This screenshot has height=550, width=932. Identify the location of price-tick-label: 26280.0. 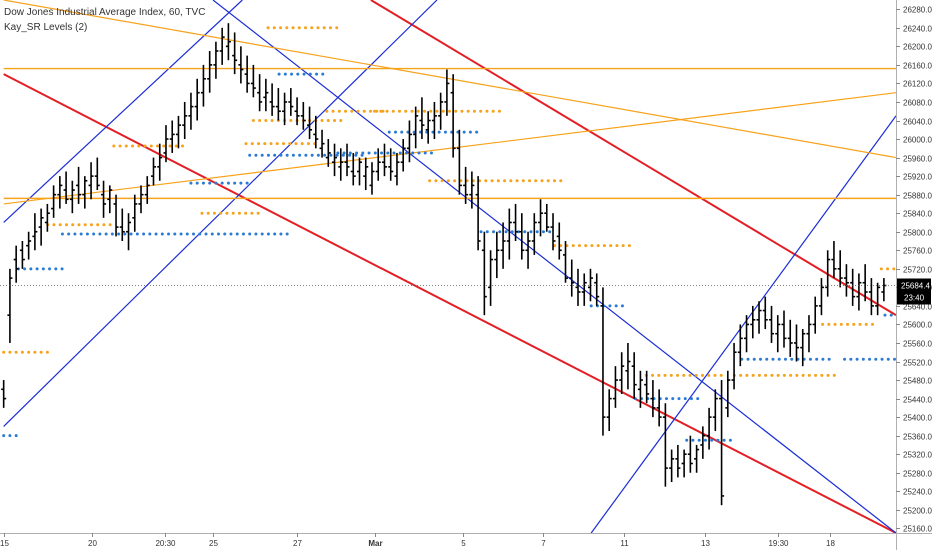
(917, 10).